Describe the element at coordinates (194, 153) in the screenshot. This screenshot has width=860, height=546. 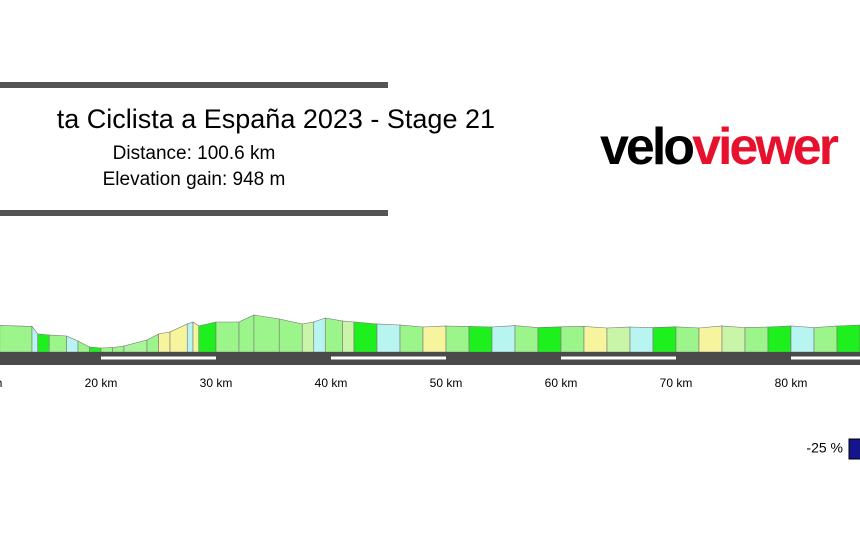
I see `subtitle: Distance: 100.6 km` at that location.